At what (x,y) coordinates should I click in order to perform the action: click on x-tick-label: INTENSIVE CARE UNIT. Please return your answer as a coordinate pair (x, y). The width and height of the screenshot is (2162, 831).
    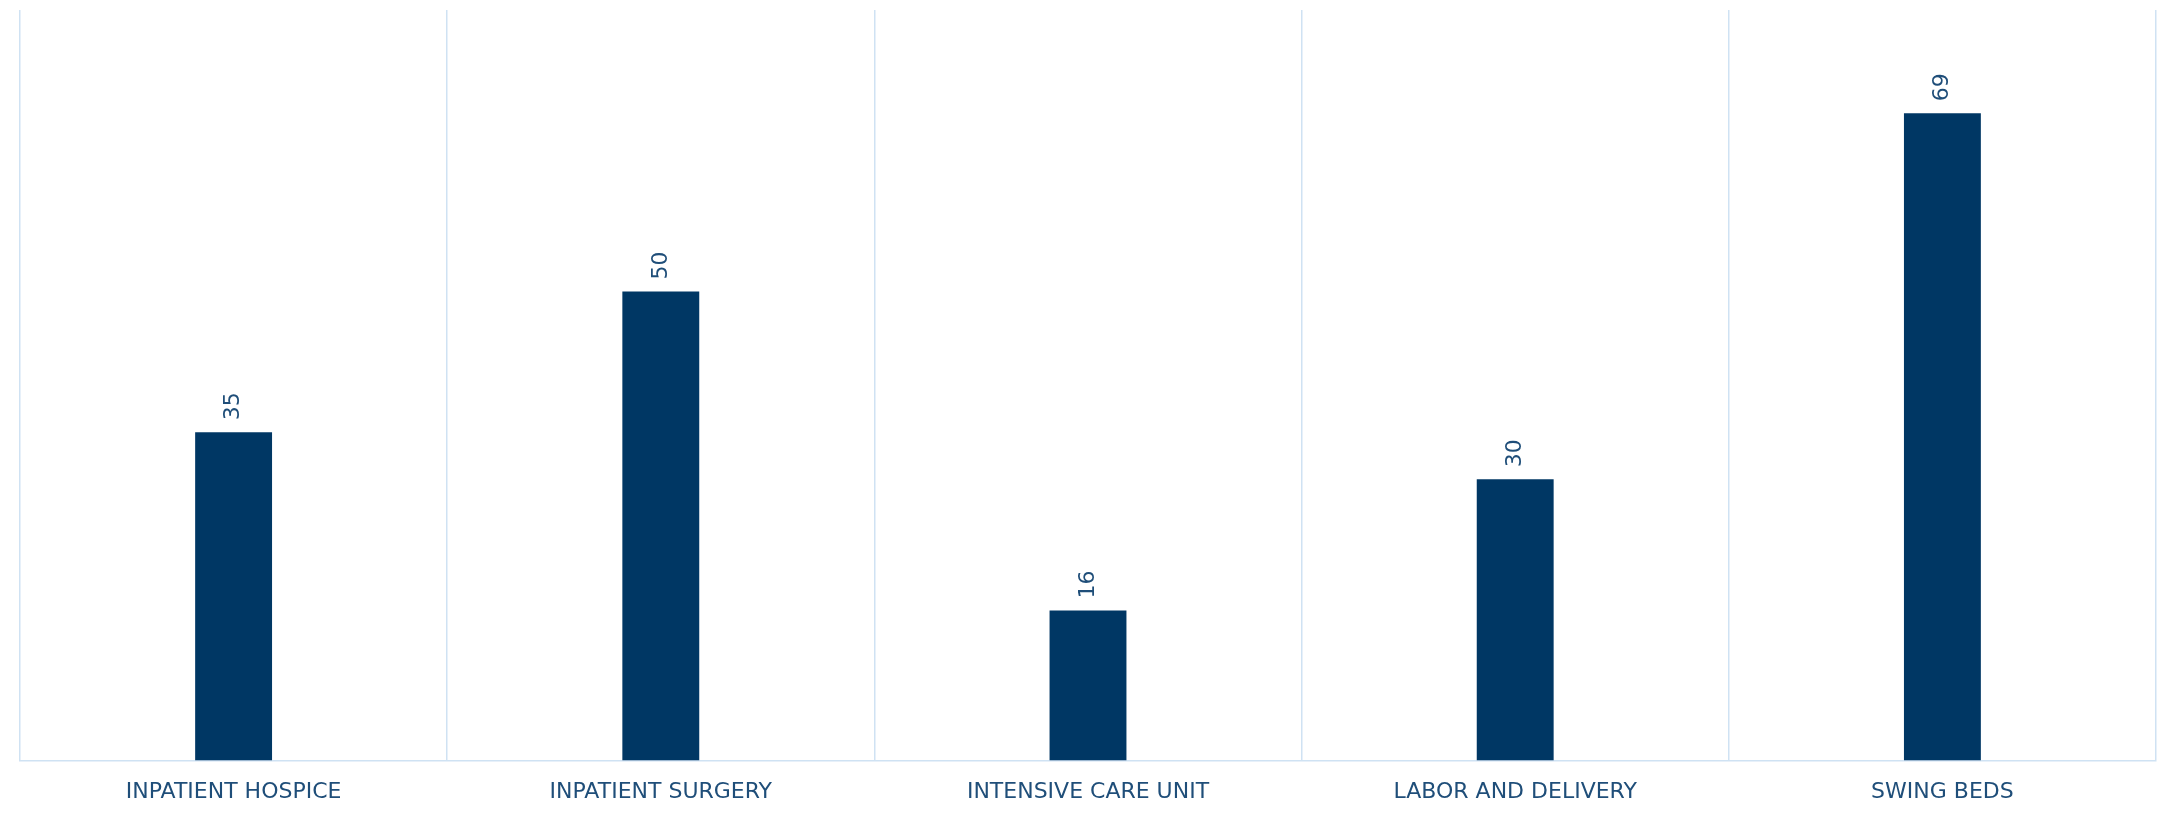
    Looking at the image, I should click on (1088, 790).